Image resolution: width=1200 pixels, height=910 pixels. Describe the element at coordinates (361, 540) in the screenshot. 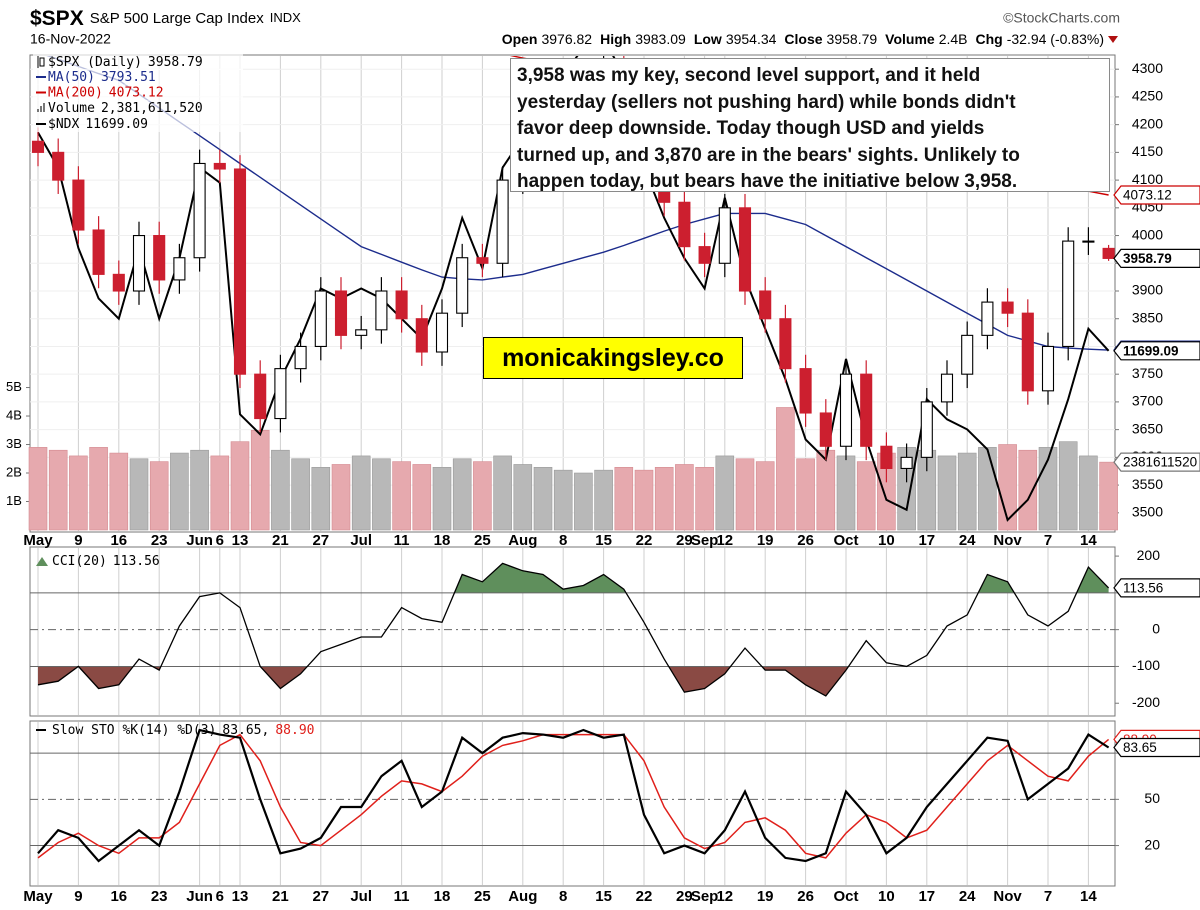

I see `x-tick-label: Jul` at that location.